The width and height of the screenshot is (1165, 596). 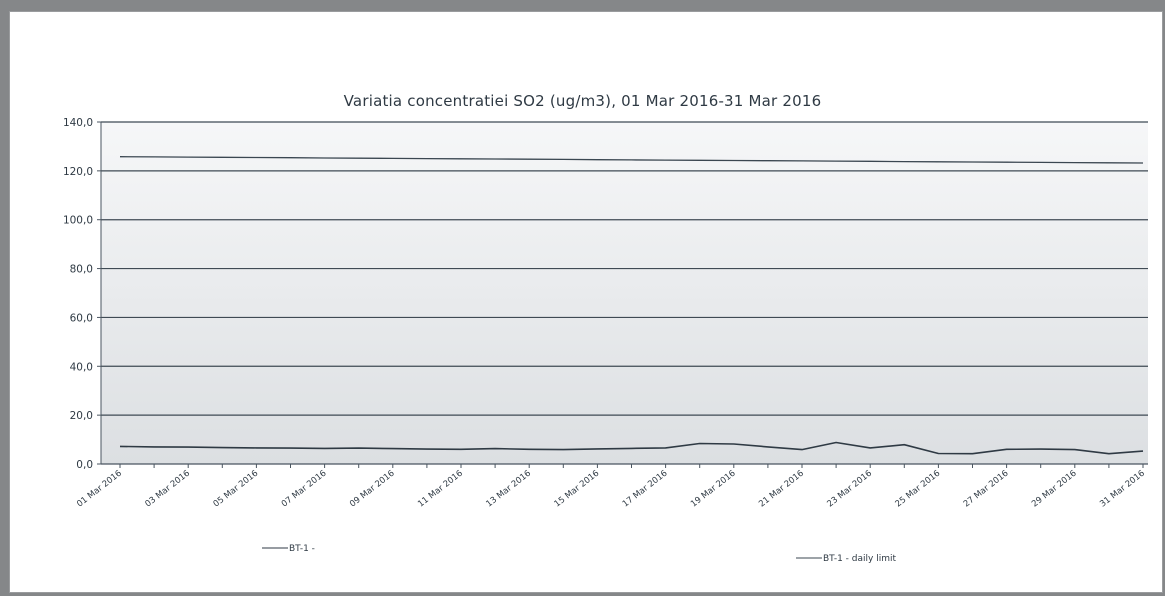 I want to click on x-tick-label: 05 Mar 2016, so click(x=236, y=488).